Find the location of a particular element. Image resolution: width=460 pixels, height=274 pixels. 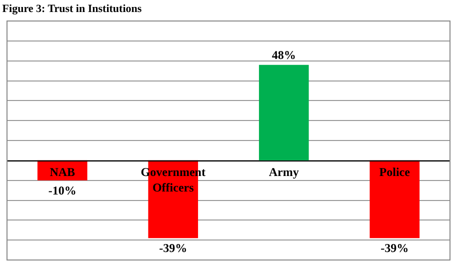

data-label: 48% is located at coordinates (284, 55).